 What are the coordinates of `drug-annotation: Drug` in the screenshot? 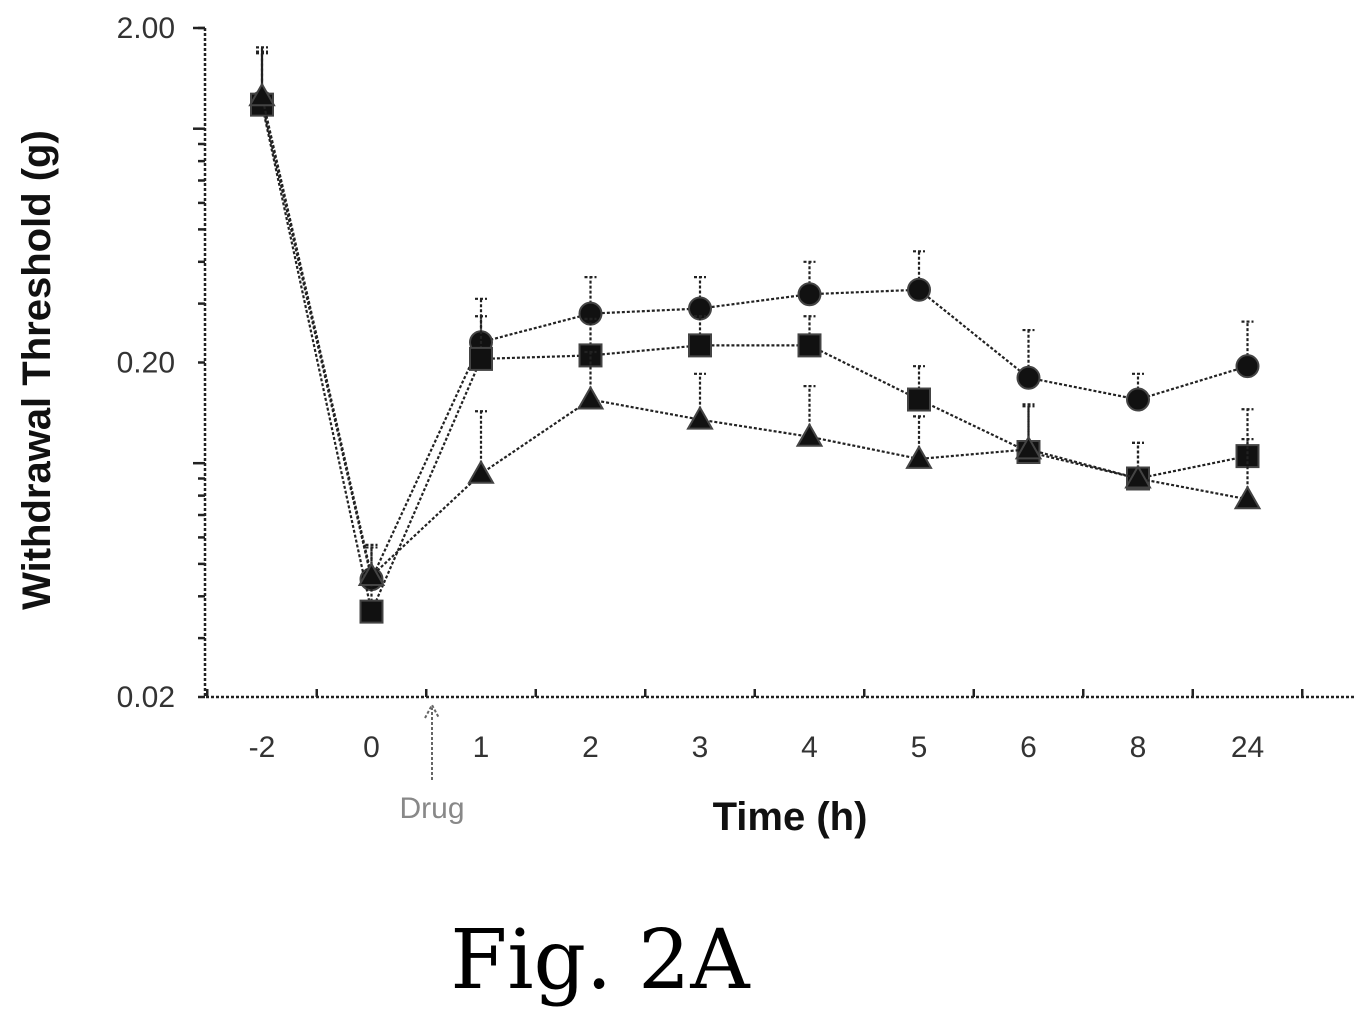 It's located at (432, 763).